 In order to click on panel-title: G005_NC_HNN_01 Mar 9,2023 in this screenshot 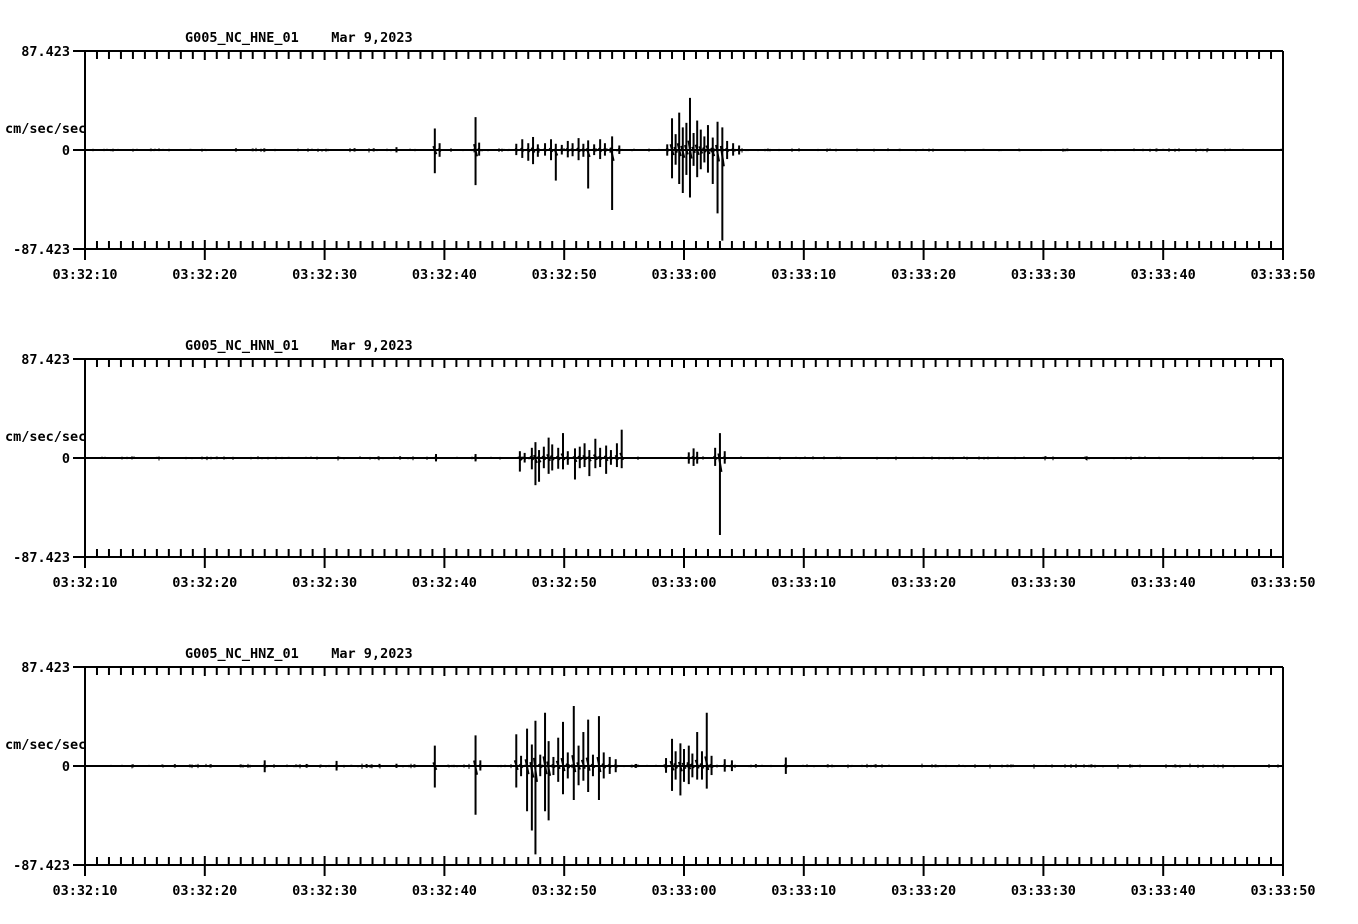, I will do `click(299, 346)`.